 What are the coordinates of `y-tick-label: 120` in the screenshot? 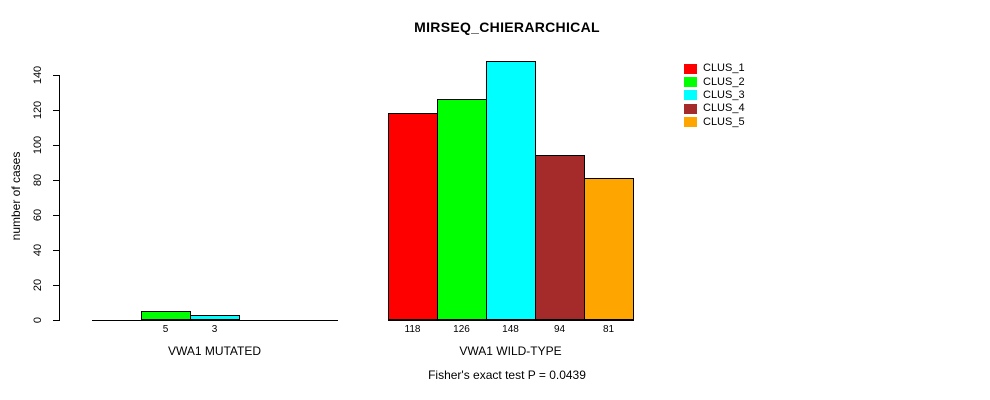 It's located at (38, 110).